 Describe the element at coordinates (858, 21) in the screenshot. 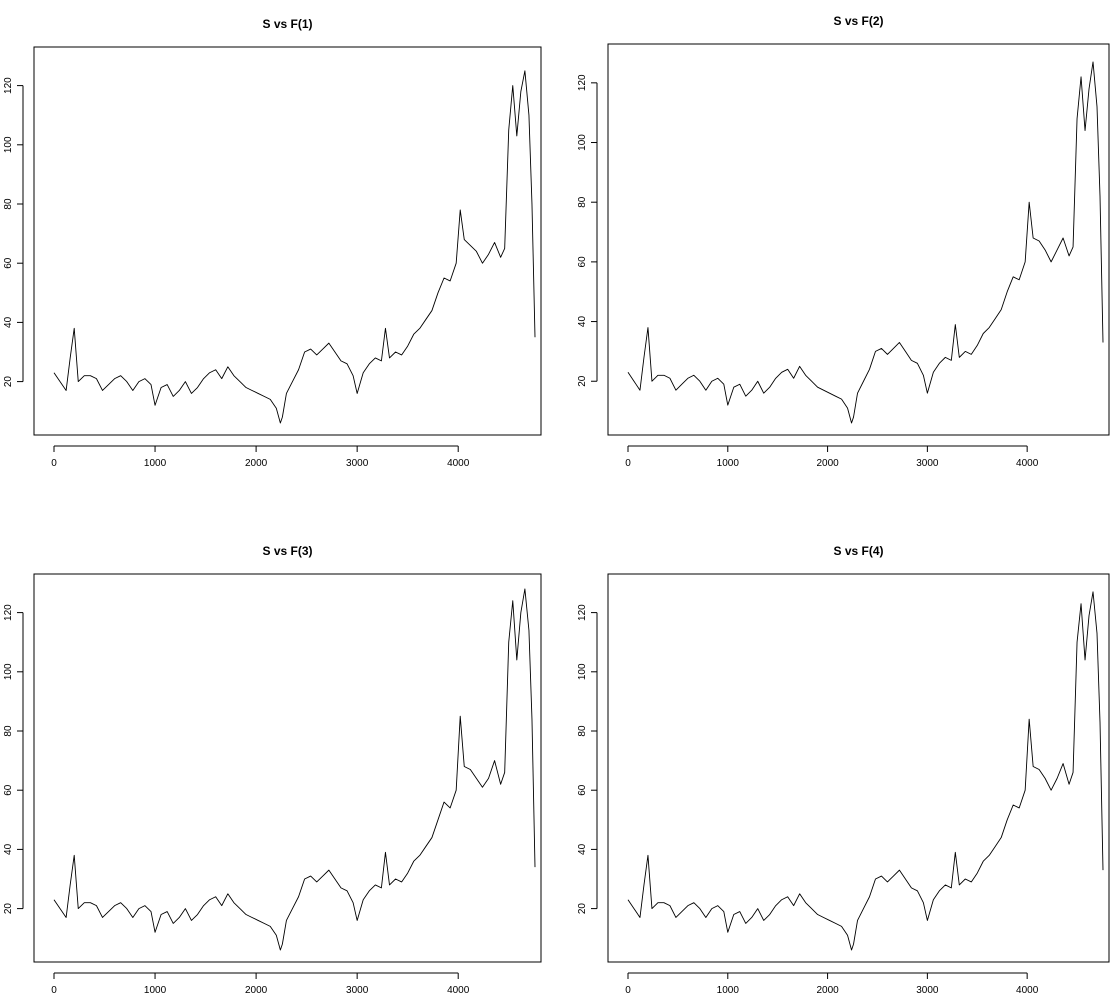

I see `chart-title: S vs F(2)` at that location.